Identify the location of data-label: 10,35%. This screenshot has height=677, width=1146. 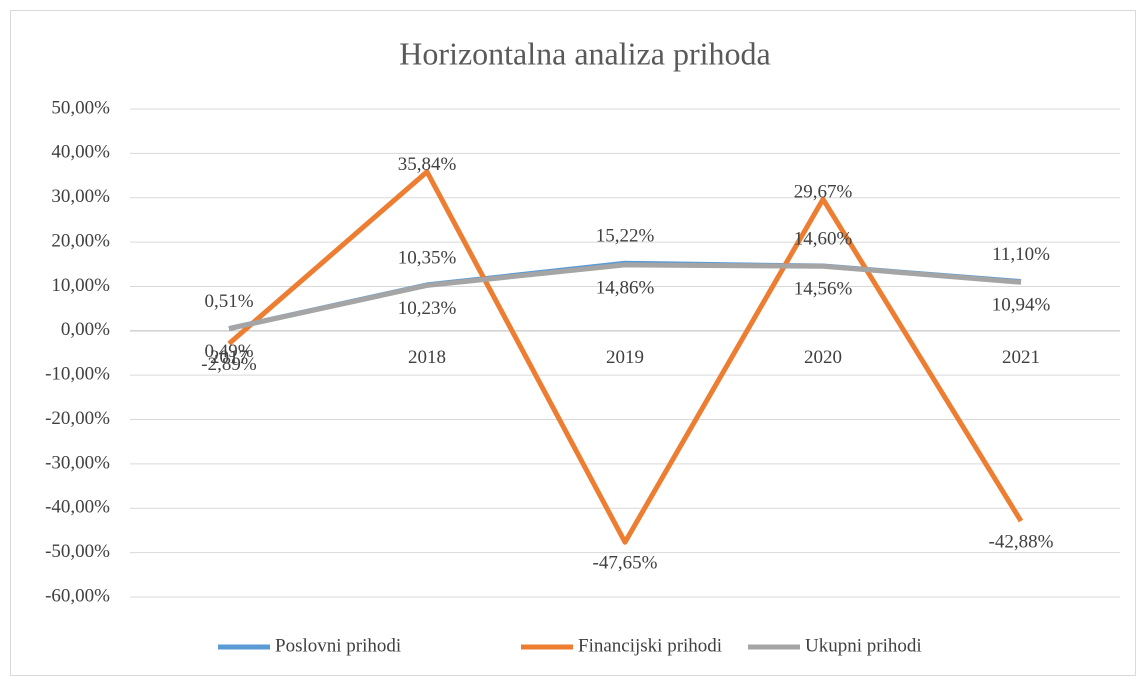
(427, 257).